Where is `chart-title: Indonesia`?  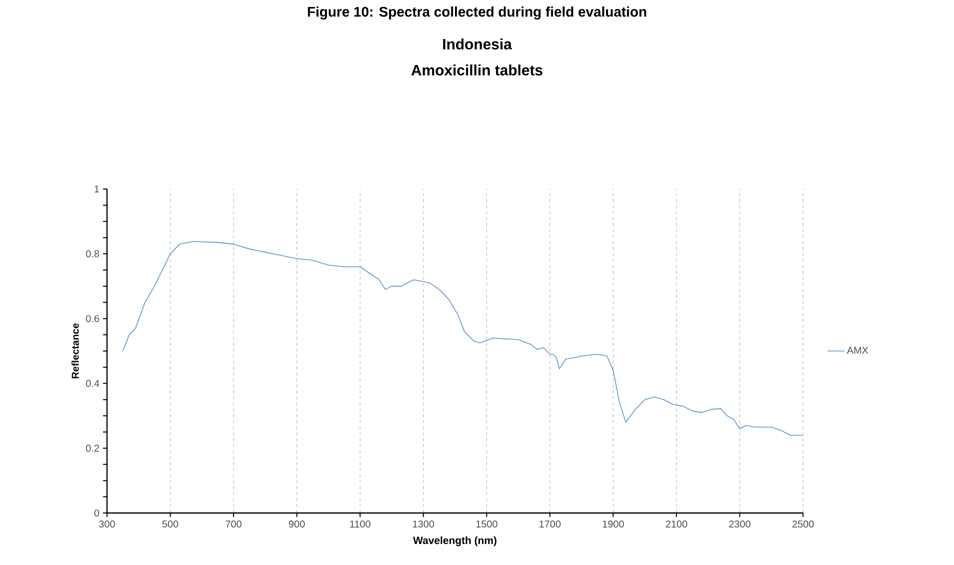 chart-title: Indonesia is located at coordinates (477, 44).